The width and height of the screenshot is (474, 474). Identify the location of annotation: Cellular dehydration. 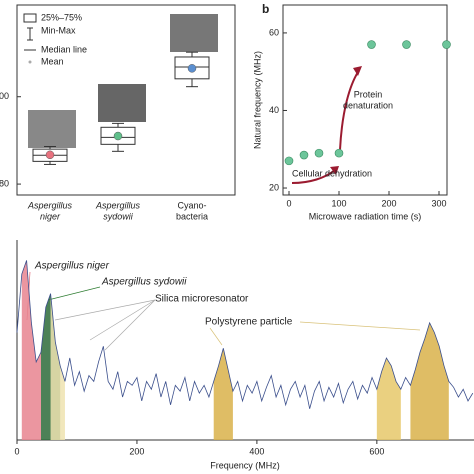
(332, 173).